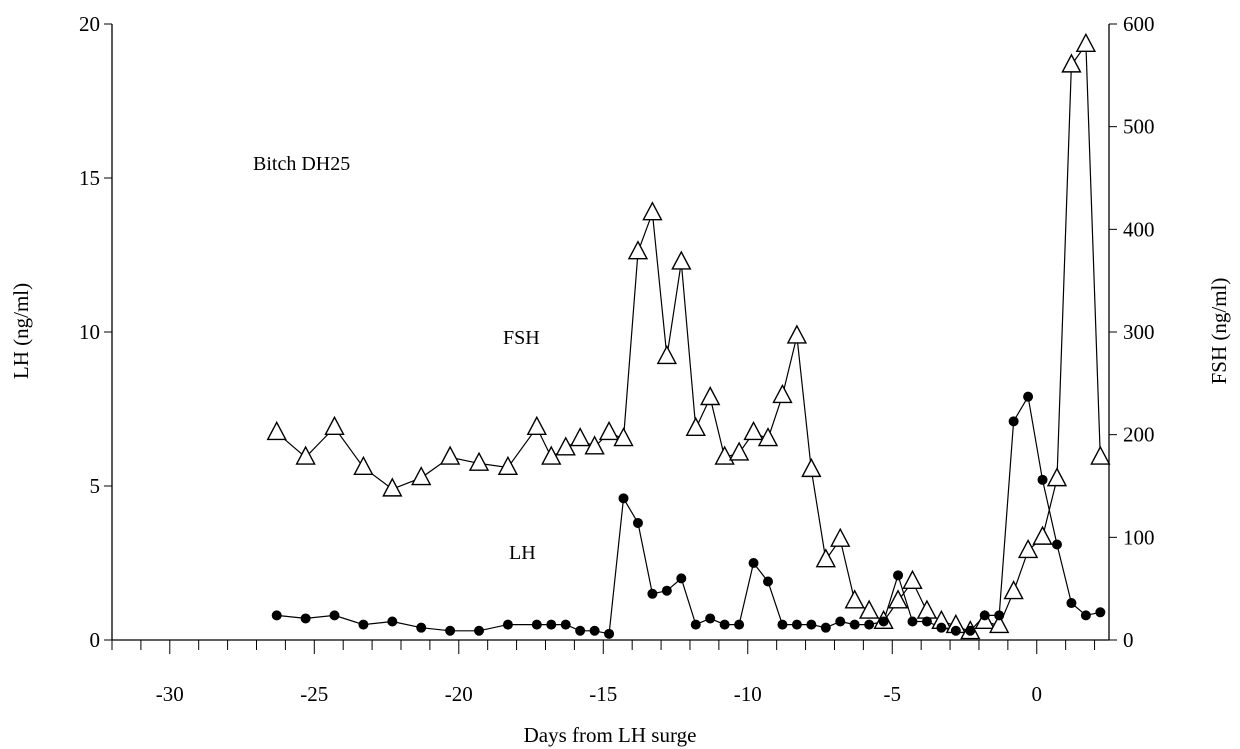 The image size is (1240, 749). I want to click on fsh-series-annotation: FSH, so click(521, 338).